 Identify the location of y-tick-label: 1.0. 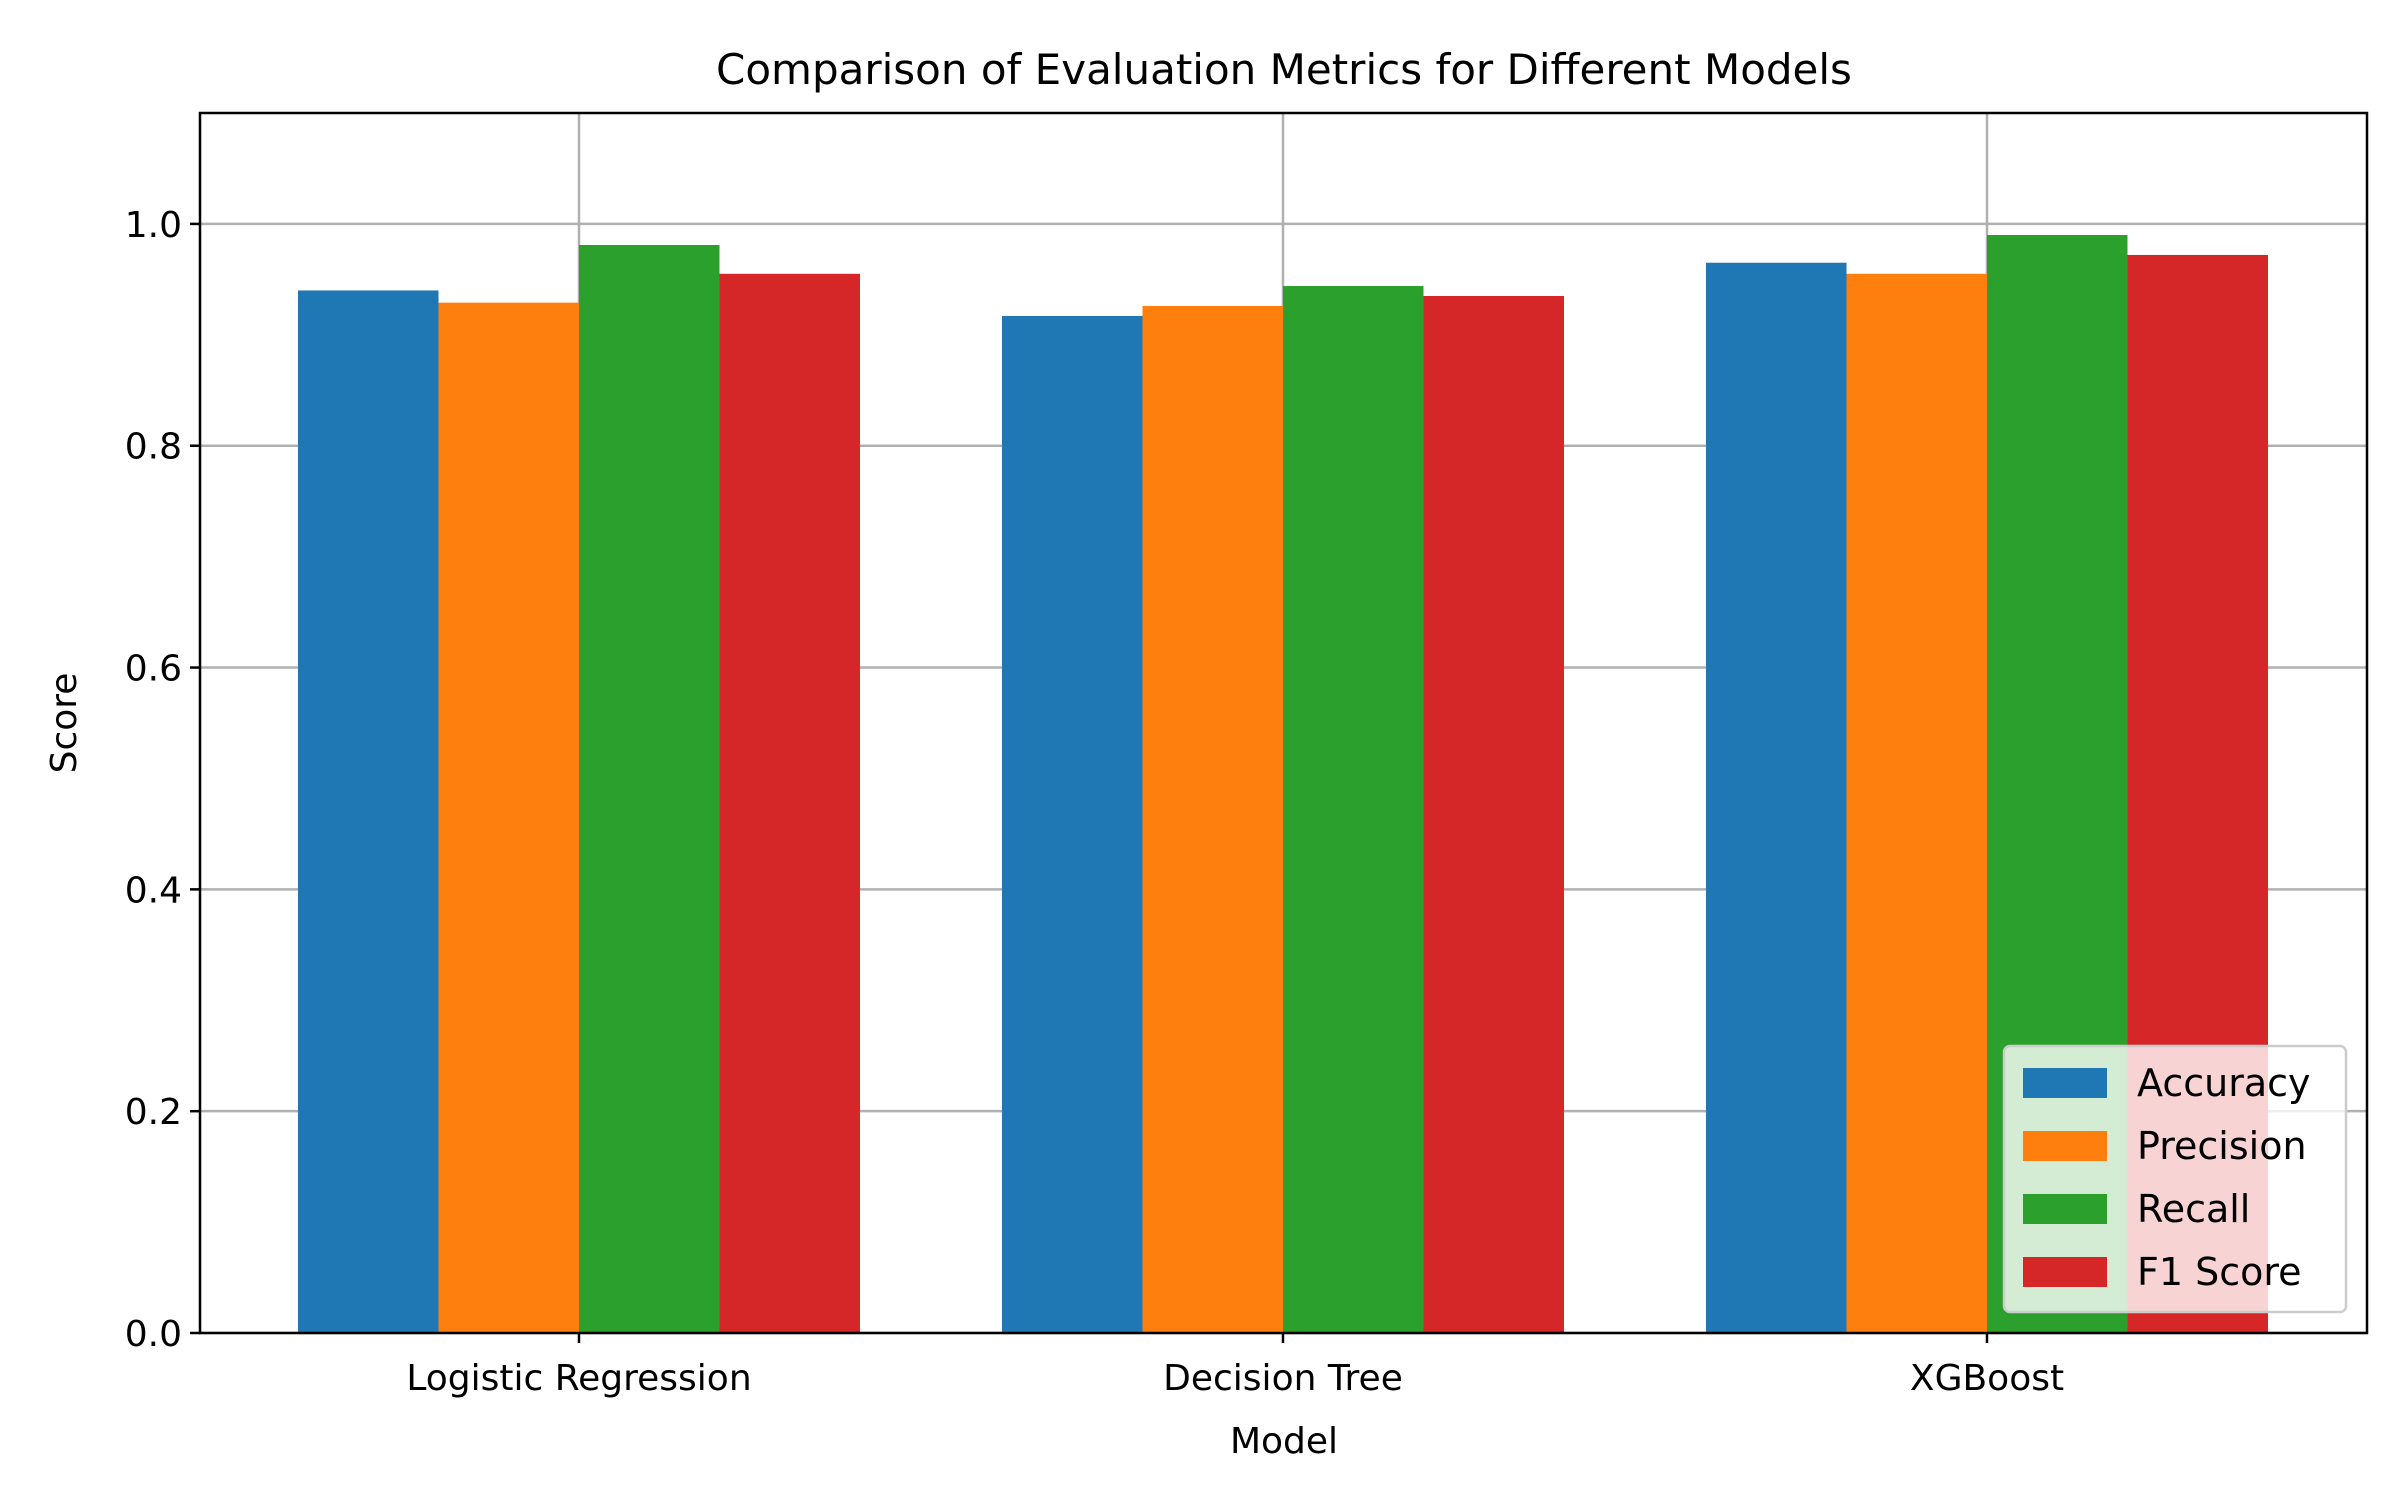
(153, 225).